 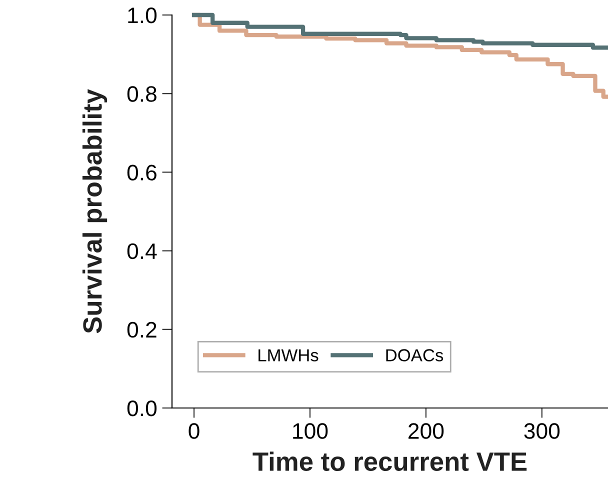 What do you see at coordinates (426, 431) in the screenshot?
I see `x-tick-label: 200` at bounding box center [426, 431].